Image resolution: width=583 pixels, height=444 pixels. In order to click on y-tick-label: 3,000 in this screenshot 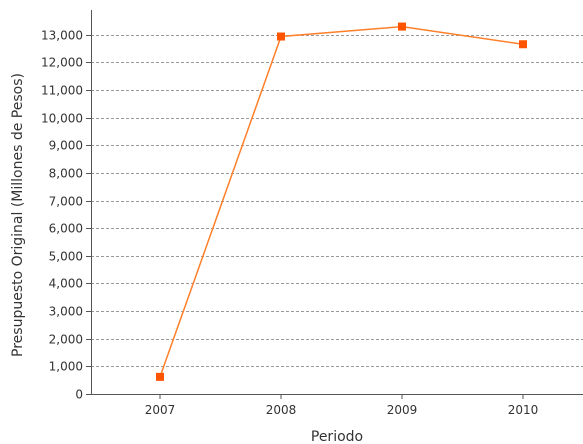, I will do `click(66, 312)`.